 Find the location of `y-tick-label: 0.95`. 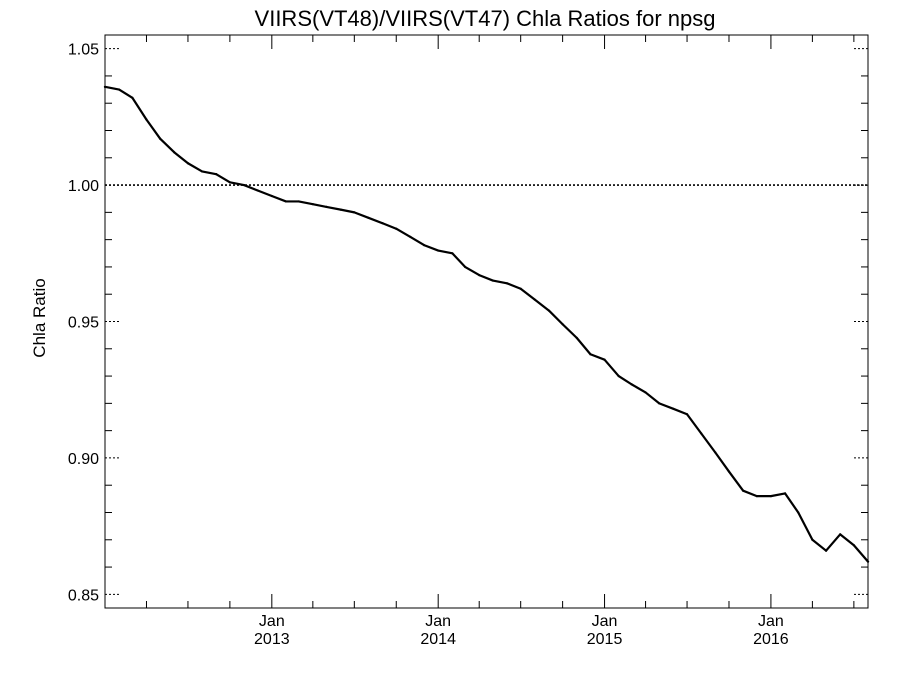

y-tick-label: 0.95 is located at coordinates (83, 323).